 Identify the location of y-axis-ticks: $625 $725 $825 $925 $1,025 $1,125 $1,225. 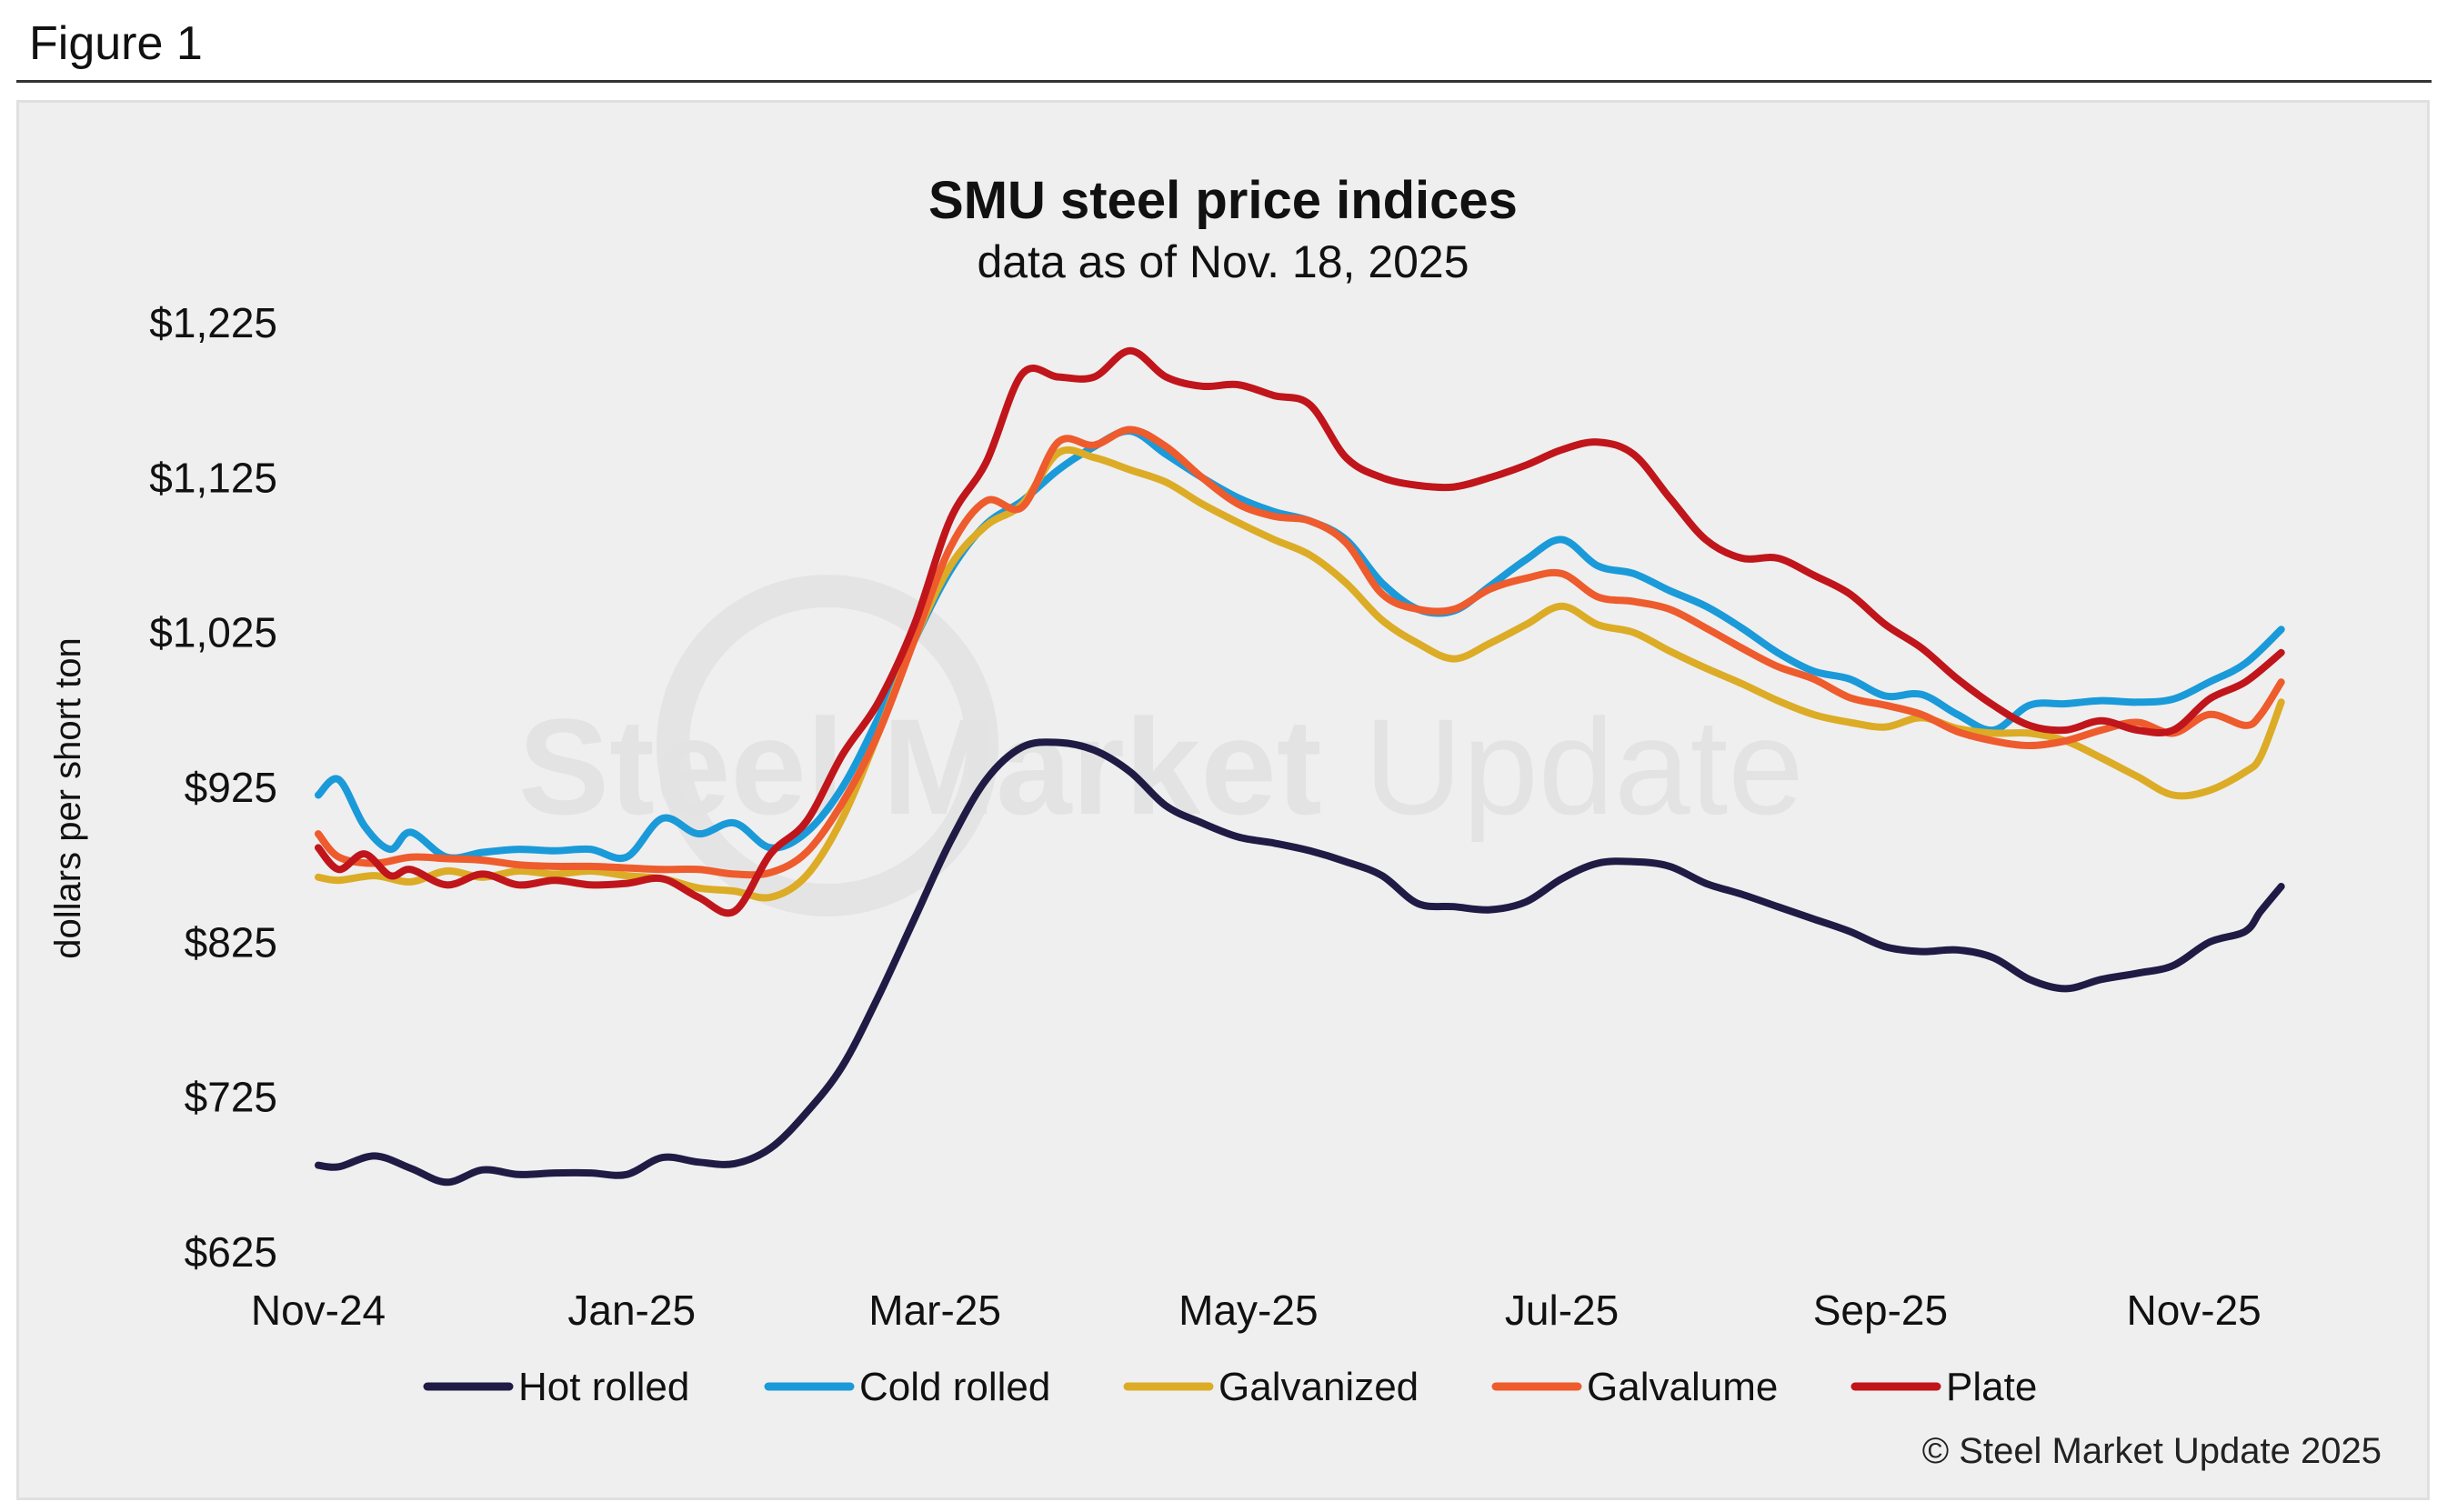
(213, 787).